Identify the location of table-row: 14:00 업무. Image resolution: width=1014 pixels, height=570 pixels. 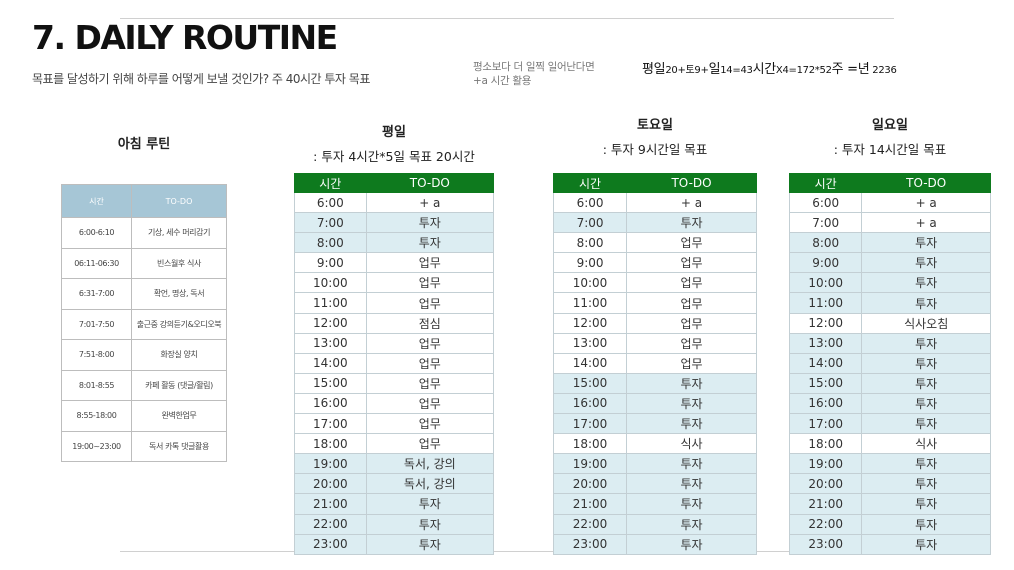
(654, 363).